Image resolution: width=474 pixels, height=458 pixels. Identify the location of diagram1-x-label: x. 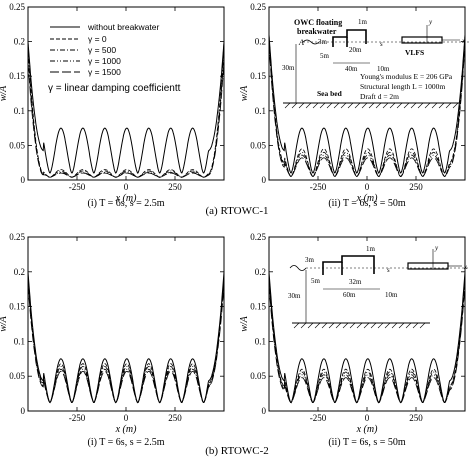
(463, 41).